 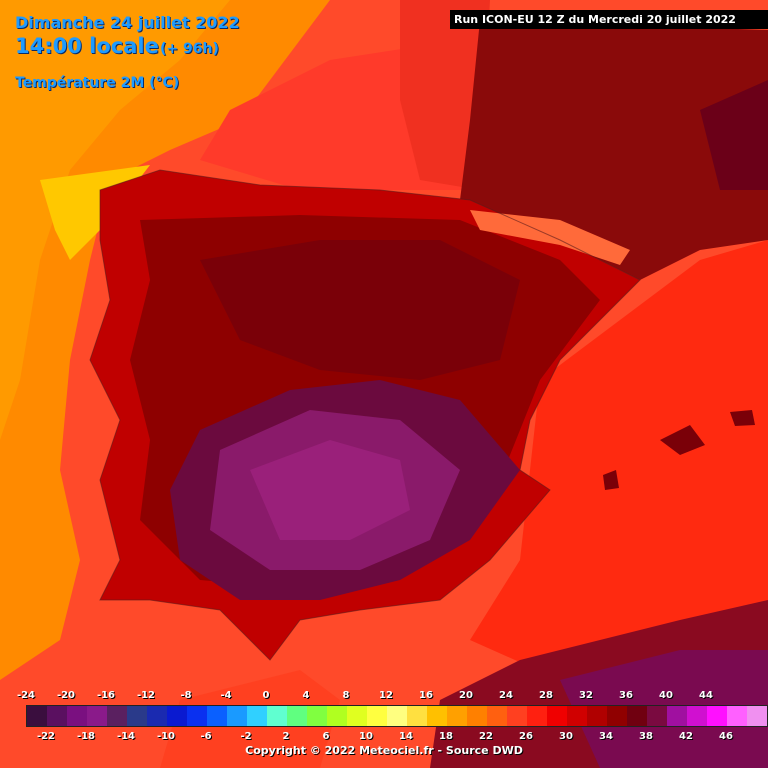 I want to click on legend-color-bar, so click(x=397, y=716).